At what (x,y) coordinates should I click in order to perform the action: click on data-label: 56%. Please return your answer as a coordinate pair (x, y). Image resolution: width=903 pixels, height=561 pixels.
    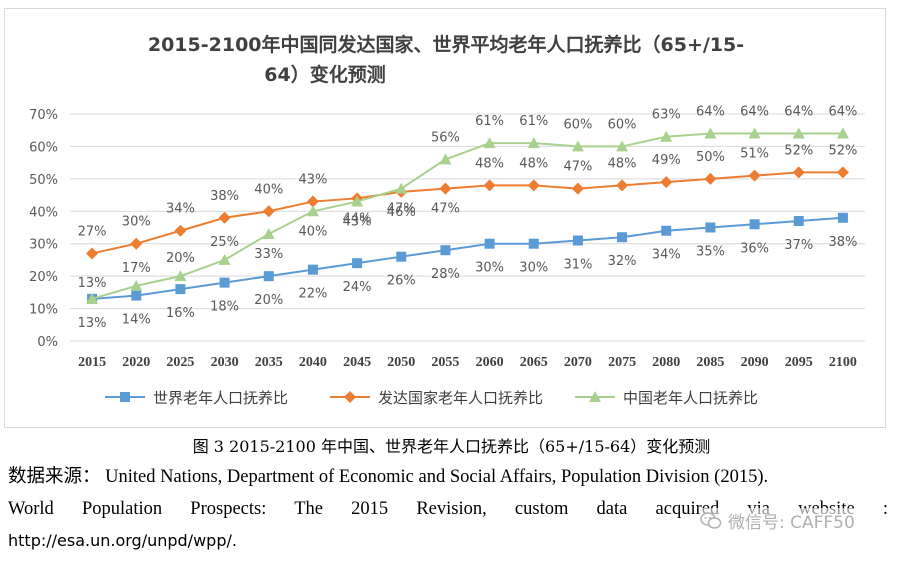
    Looking at the image, I should click on (445, 137).